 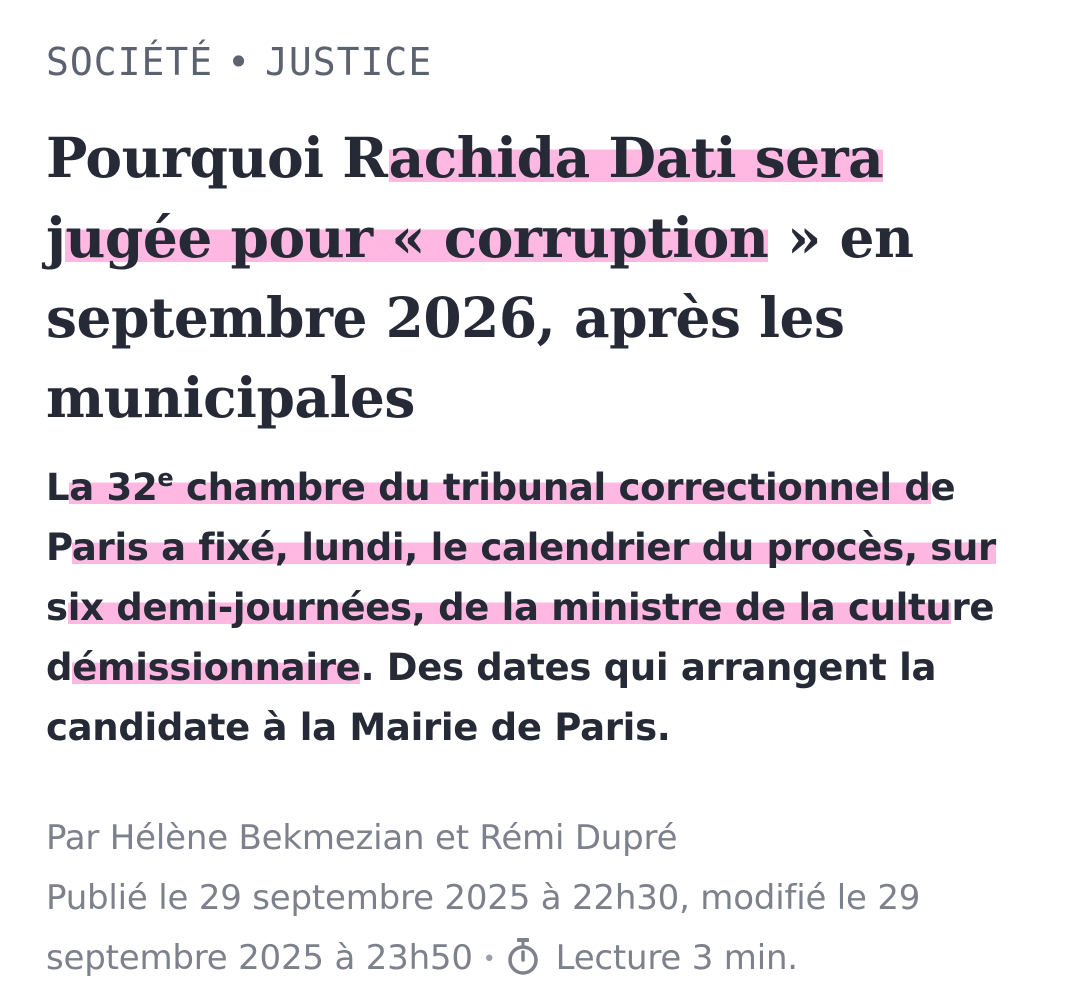 What do you see at coordinates (58, 487) in the screenshot?
I see `standfirst-text-1: L` at bounding box center [58, 487].